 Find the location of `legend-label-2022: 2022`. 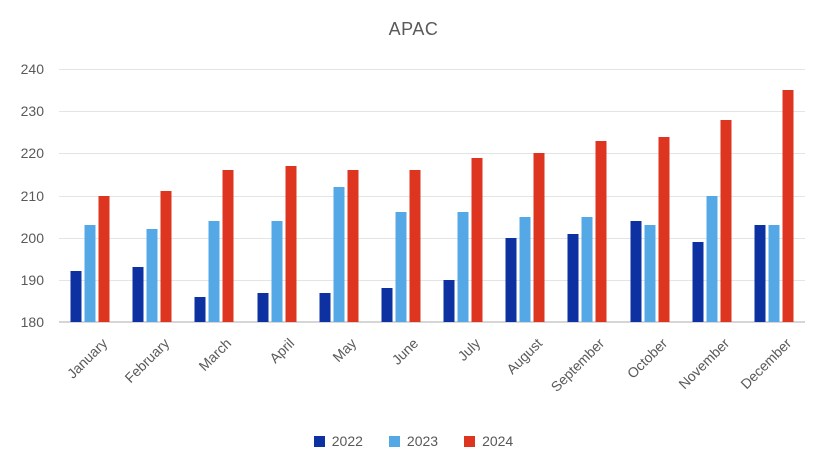

legend-label-2022: 2022 is located at coordinates (347, 441).